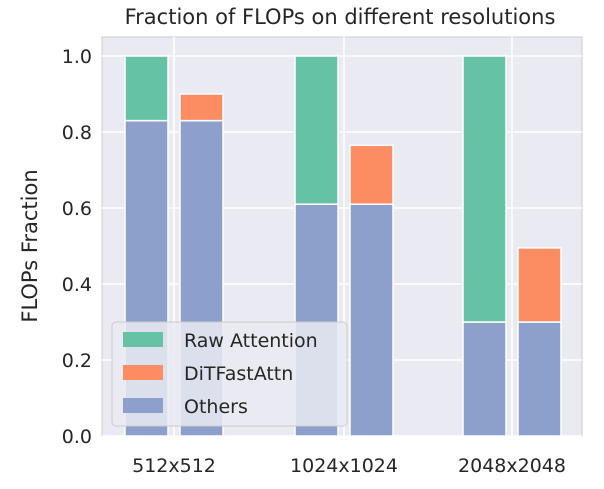 This screenshot has width=604, height=489. I want to click on legend-swatch-ditfastattn, so click(143, 372).